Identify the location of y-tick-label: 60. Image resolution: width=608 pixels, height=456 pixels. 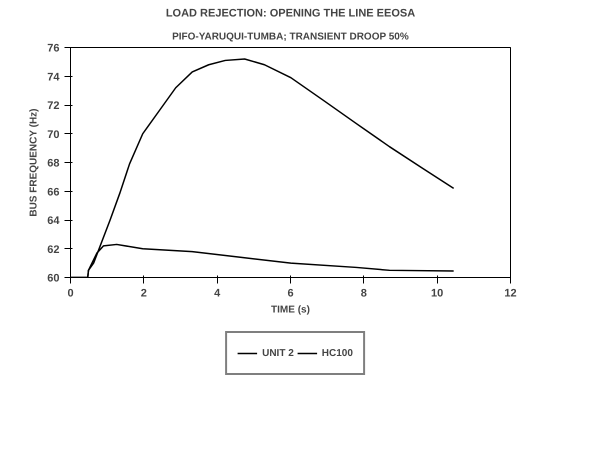
(53, 278).